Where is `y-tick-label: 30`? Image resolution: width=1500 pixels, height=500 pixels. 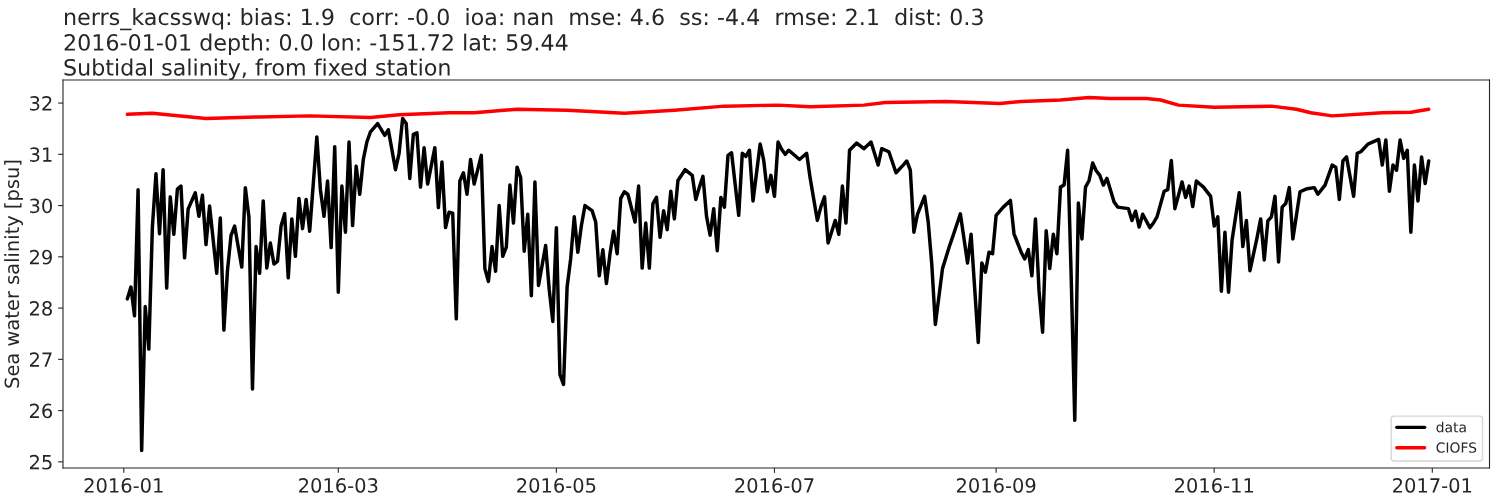
y-tick-label: 30 is located at coordinates (41, 206).